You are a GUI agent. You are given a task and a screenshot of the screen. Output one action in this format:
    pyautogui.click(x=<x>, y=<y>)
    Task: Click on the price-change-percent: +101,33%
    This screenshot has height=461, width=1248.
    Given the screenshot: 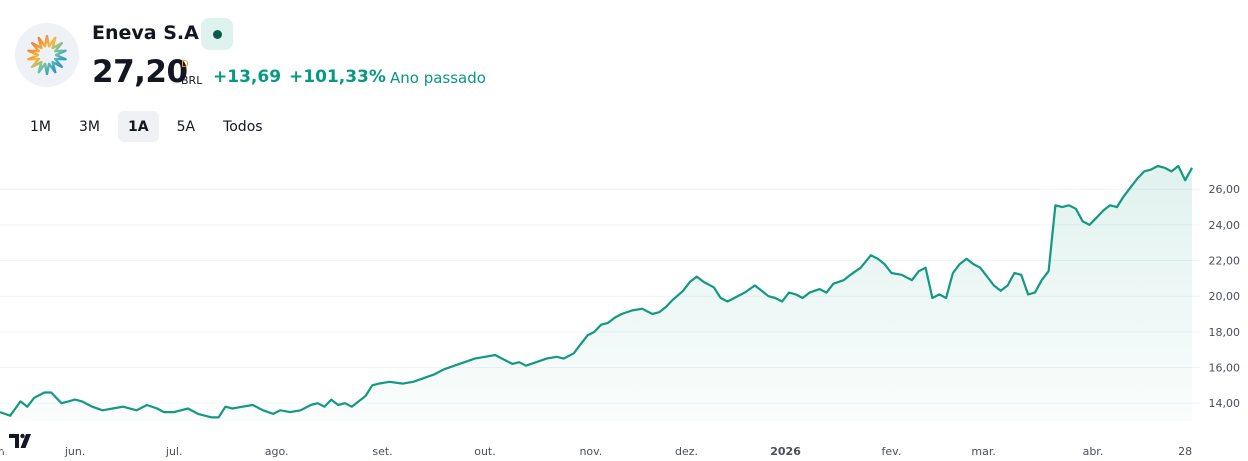 What is the action you would take?
    pyautogui.click(x=337, y=77)
    